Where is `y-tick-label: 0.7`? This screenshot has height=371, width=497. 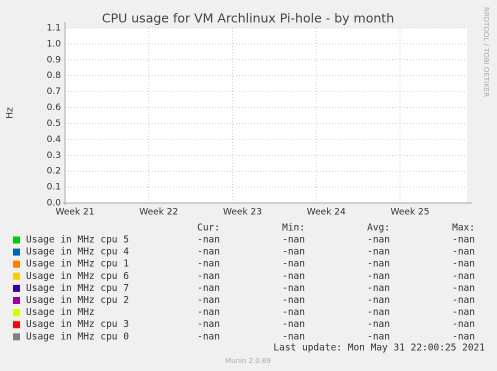
y-tick-label: 0.7 is located at coordinates (54, 92).